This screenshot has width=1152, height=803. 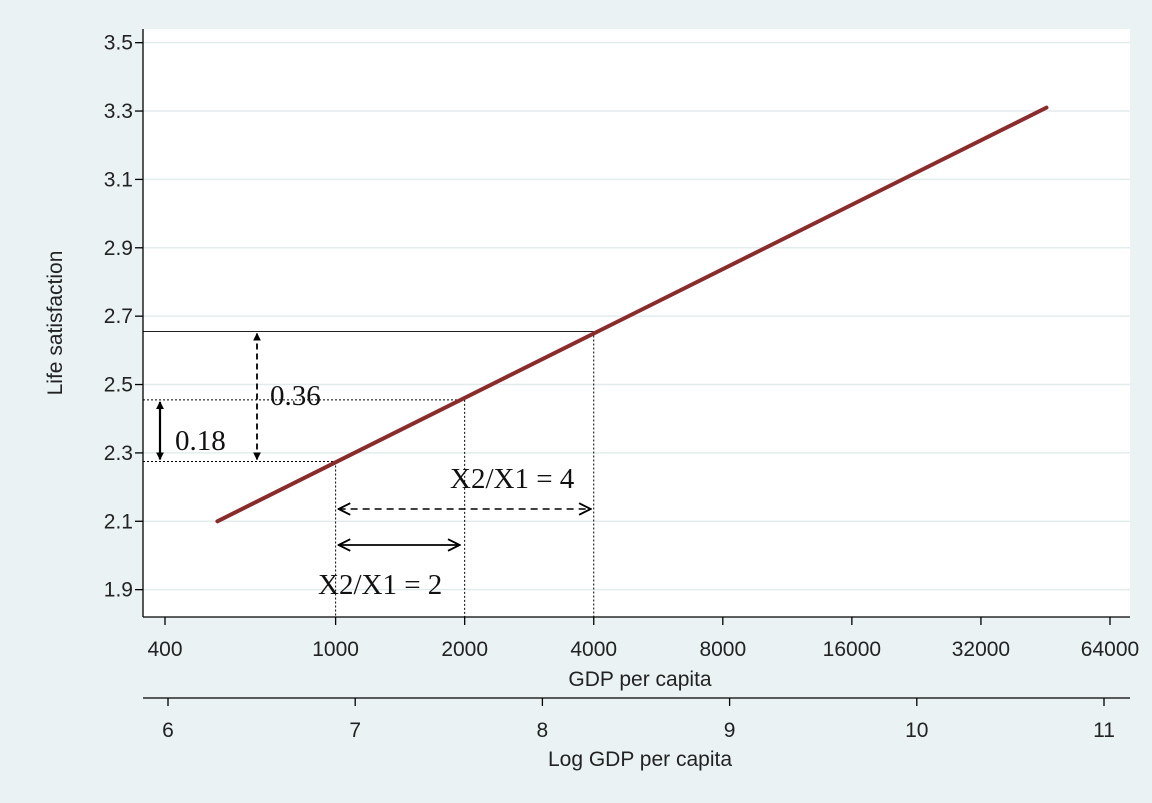 What do you see at coordinates (593, 649) in the screenshot?
I see `x-tick-label: 4000` at bounding box center [593, 649].